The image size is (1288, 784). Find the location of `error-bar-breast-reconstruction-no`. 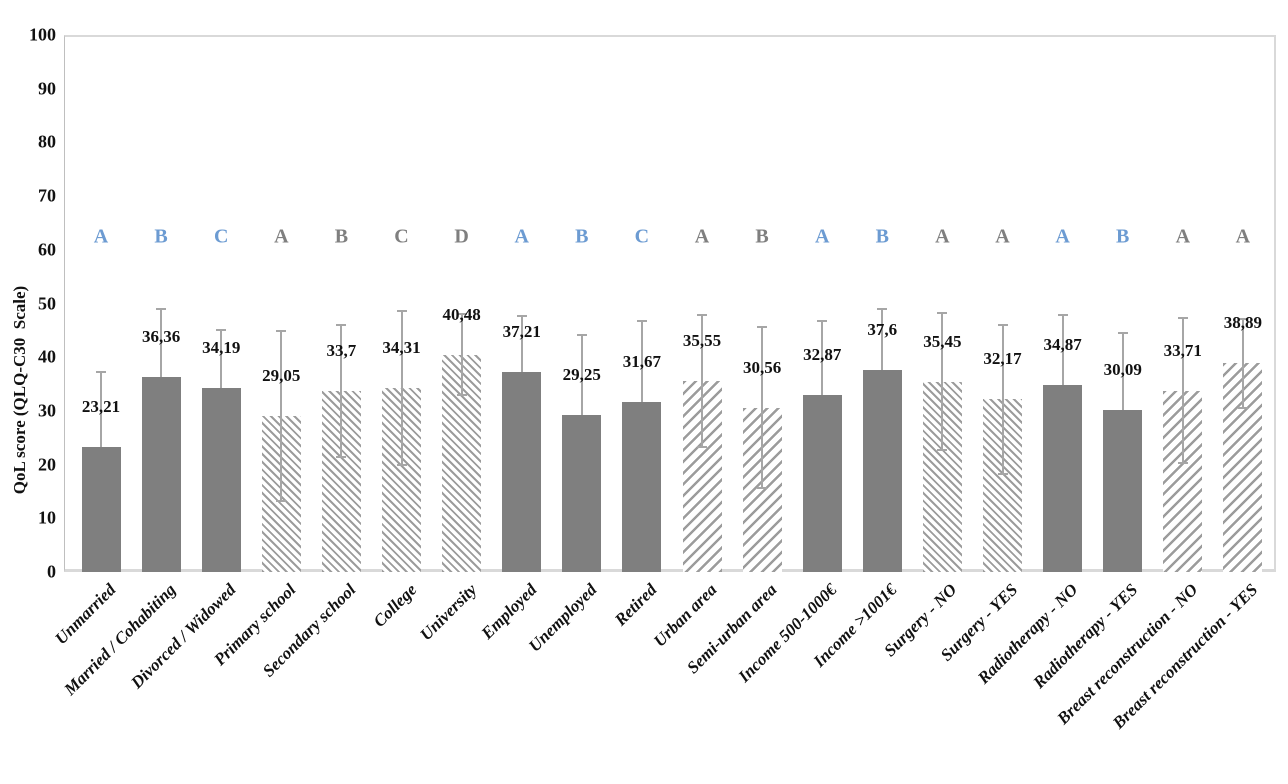

error-bar-breast-reconstruction-no is located at coordinates (1182, 391).